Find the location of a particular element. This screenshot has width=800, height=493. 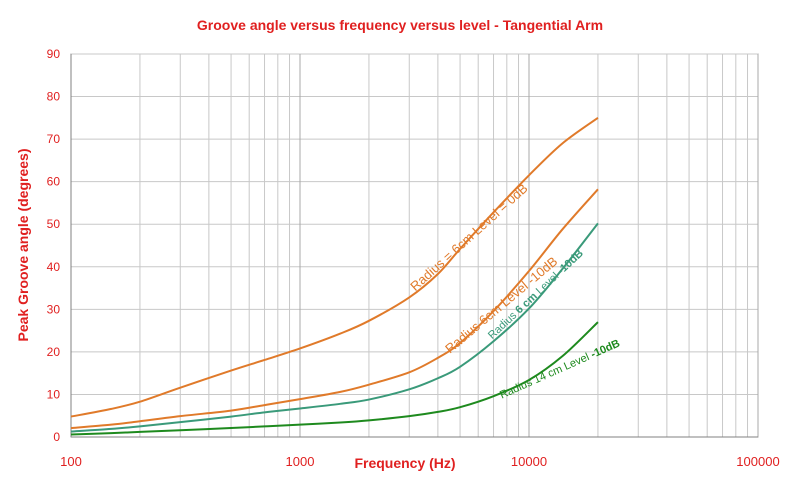

x-axis-ticks: 100 1000 10000 100000 is located at coordinates (420, 461).